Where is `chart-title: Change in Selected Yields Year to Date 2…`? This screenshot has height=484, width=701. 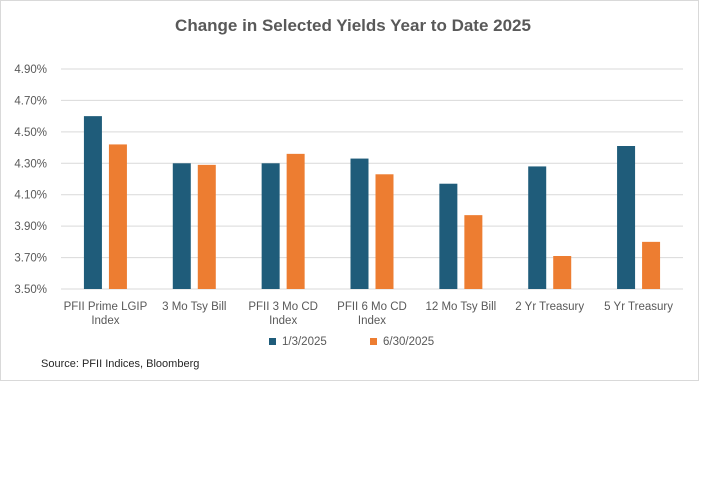 chart-title: Change in Selected Yields Year to Date 2… is located at coordinates (353, 25).